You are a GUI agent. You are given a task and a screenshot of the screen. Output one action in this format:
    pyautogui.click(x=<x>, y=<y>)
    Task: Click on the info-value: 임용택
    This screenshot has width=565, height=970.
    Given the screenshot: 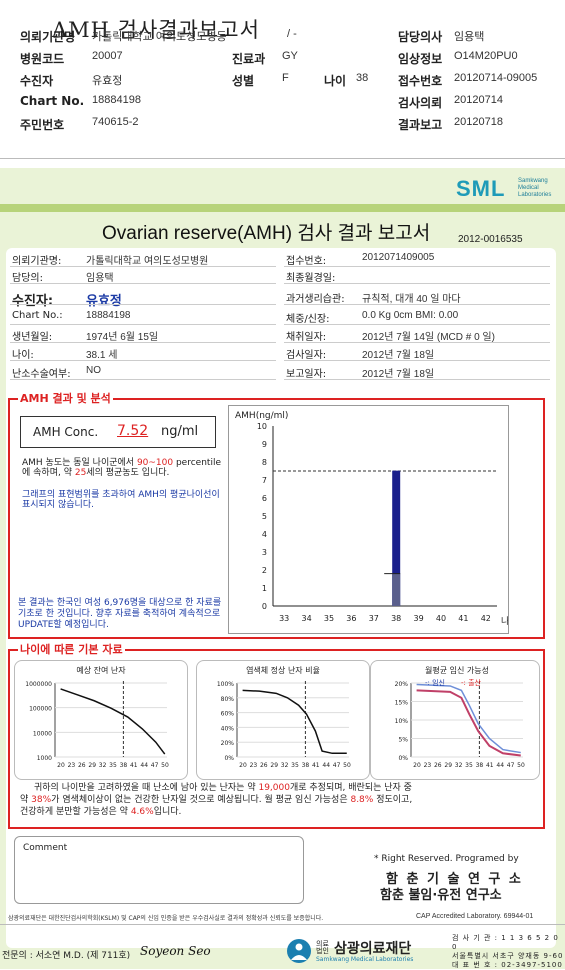 What is the action you would take?
    pyautogui.click(x=100, y=278)
    